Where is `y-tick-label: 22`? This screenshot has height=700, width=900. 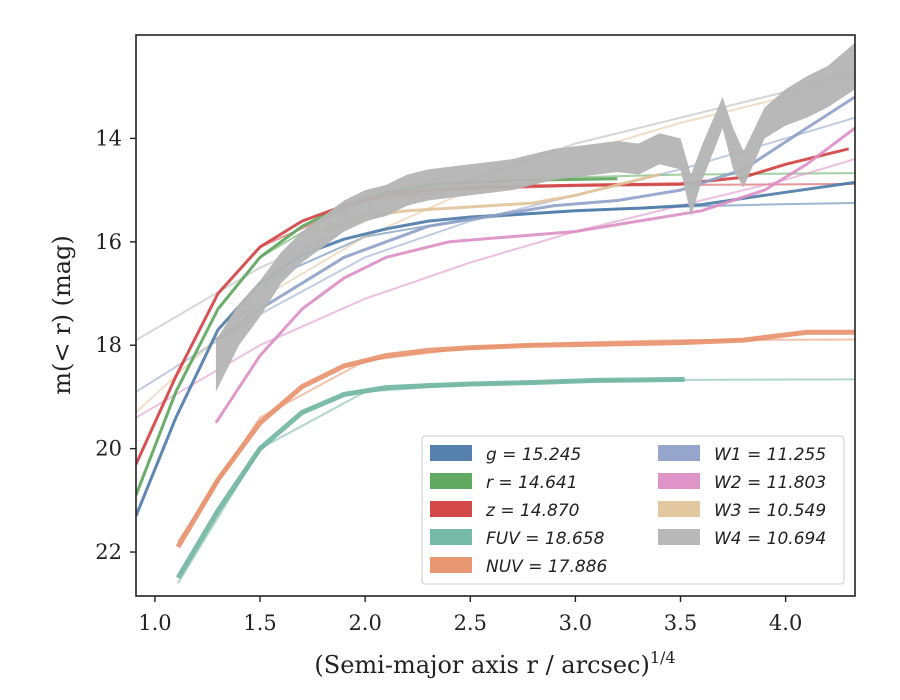 y-tick-label: 22 is located at coordinates (108, 552).